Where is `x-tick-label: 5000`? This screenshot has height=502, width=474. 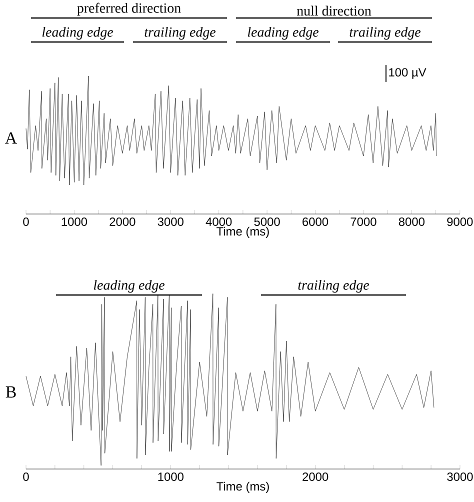 x-tick-label: 5000 is located at coordinates (267, 222).